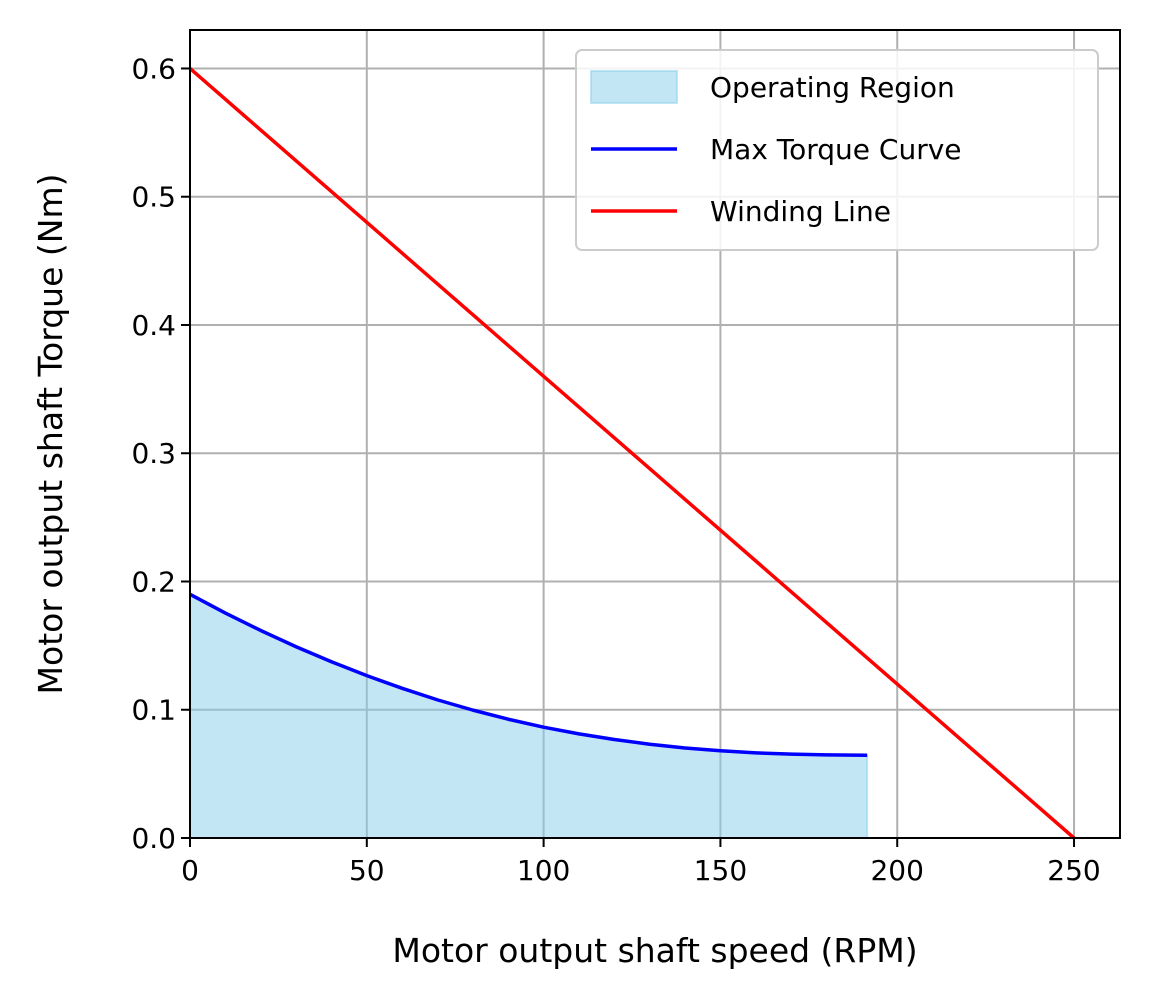 The image size is (1150, 1004). Describe the element at coordinates (832, 87) in the screenshot. I see `legend-label-operating-region: Operating Region` at that location.